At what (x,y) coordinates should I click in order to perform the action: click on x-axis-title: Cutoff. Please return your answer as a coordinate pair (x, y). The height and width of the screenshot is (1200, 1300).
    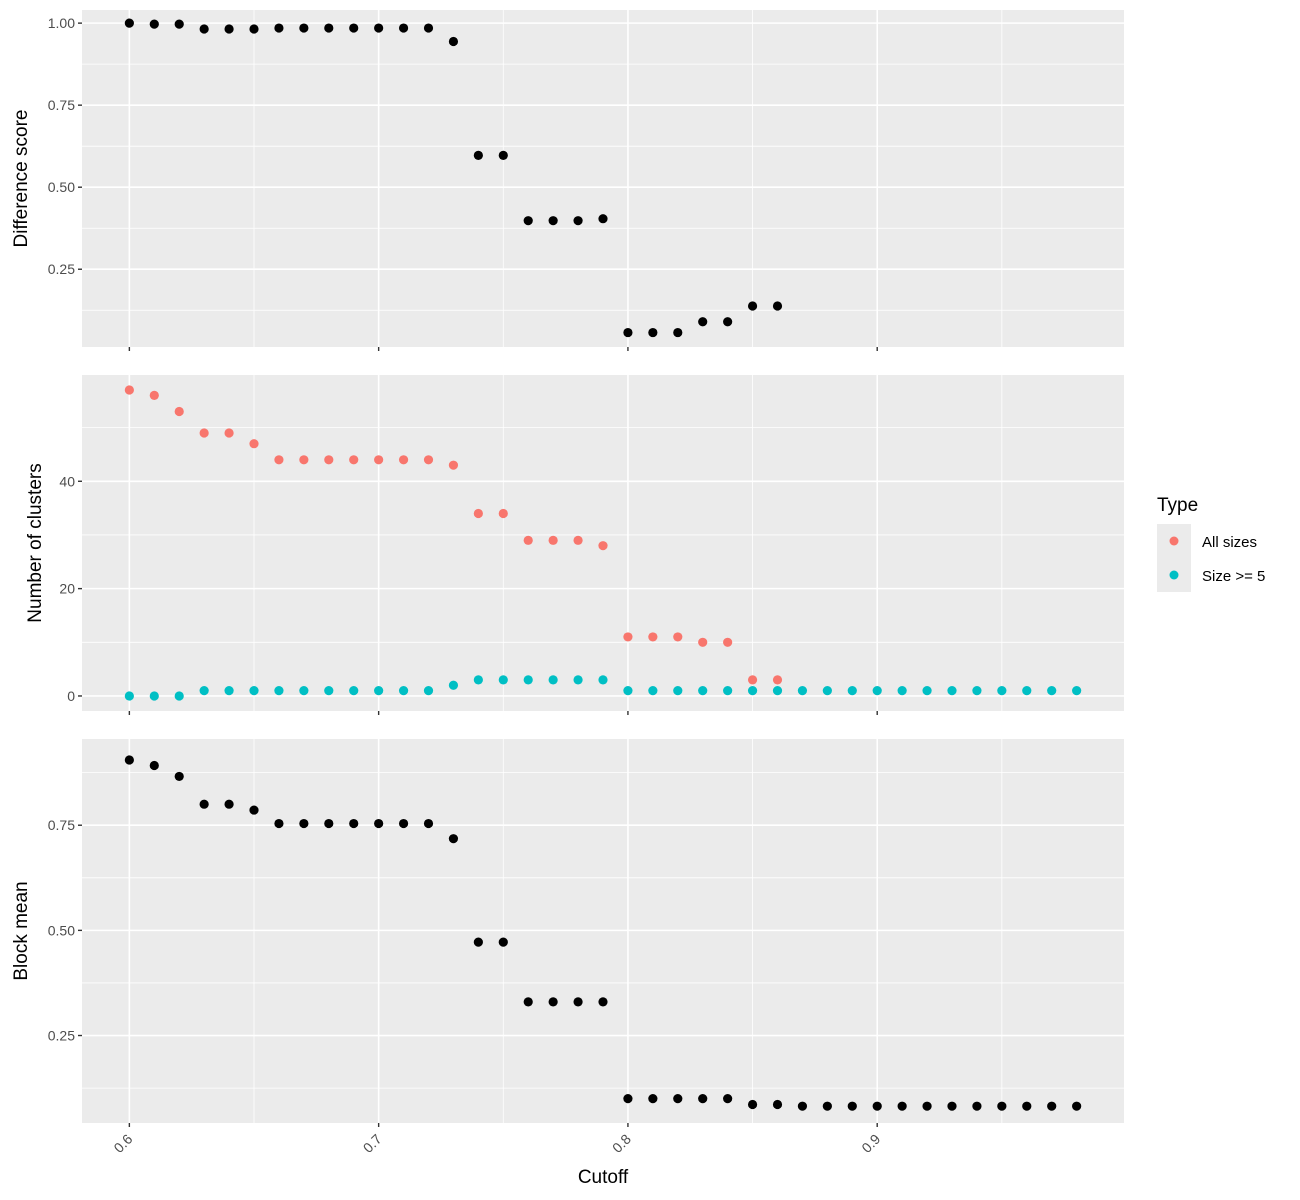
    Looking at the image, I should click on (603, 1177).